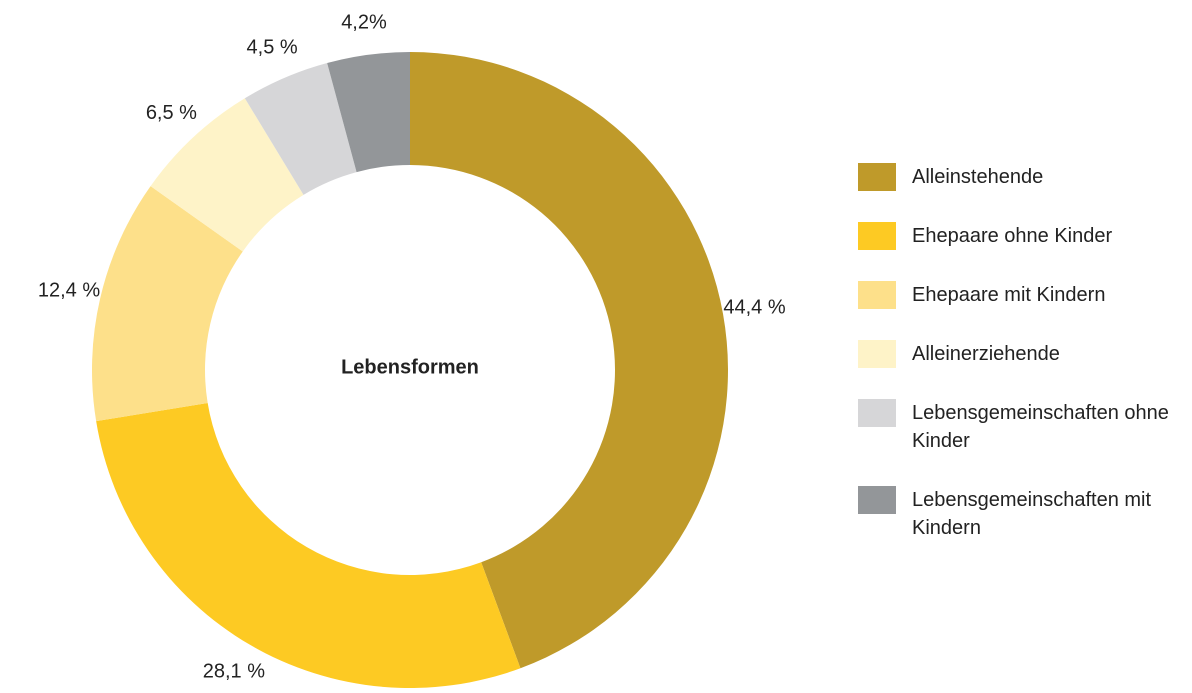 The image size is (1192, 693). What do you see at coordinates (410, 367) in the screenshot?
I see `chart-title: Lebensformen` at bounding box center [410, 367].